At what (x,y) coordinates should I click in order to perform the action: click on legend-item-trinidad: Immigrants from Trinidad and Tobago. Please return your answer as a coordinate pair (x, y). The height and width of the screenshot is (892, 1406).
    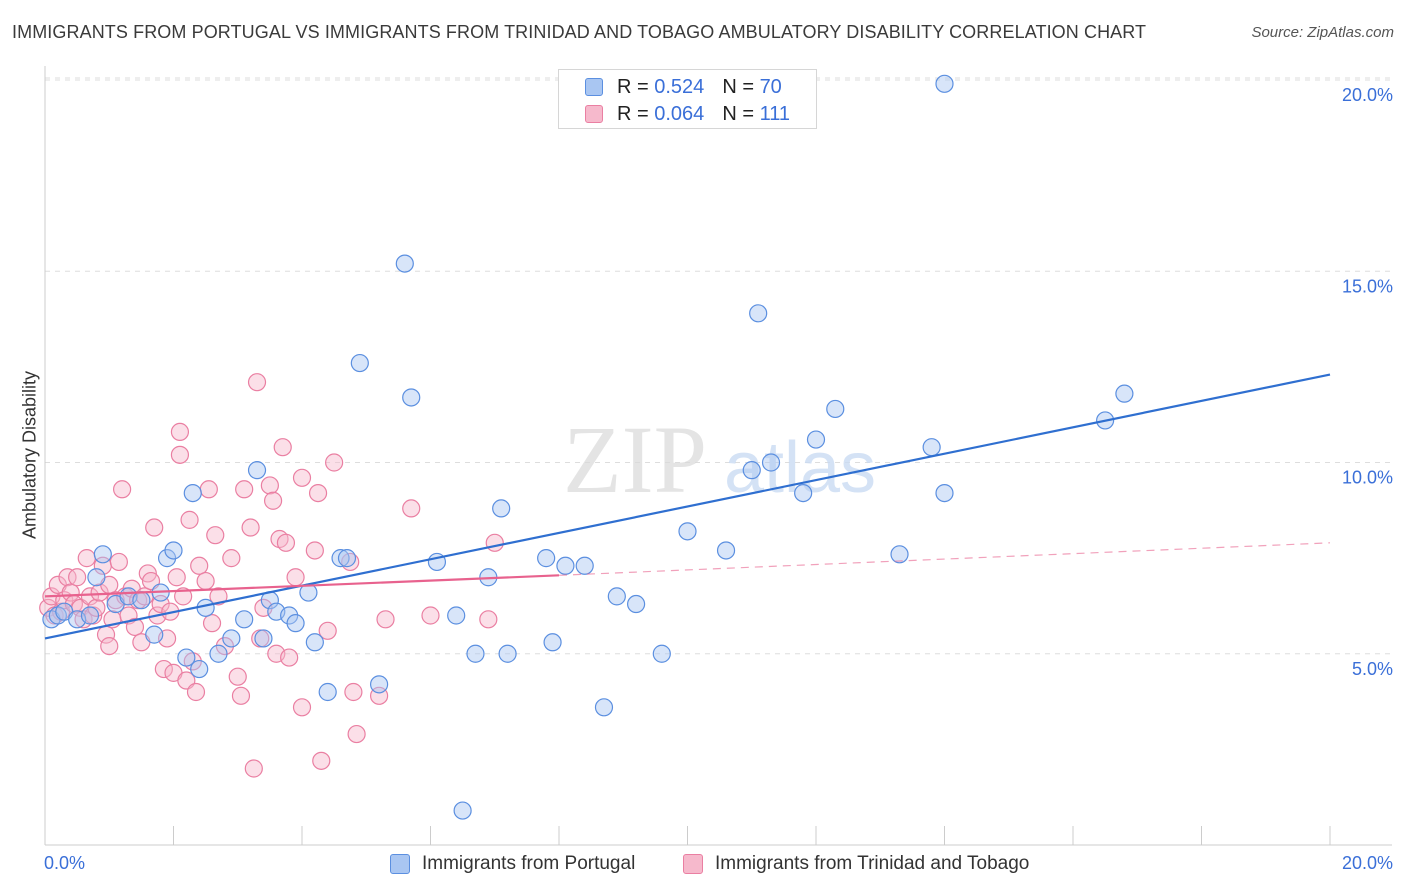
    Looking at the image, I should click on (856, 864).